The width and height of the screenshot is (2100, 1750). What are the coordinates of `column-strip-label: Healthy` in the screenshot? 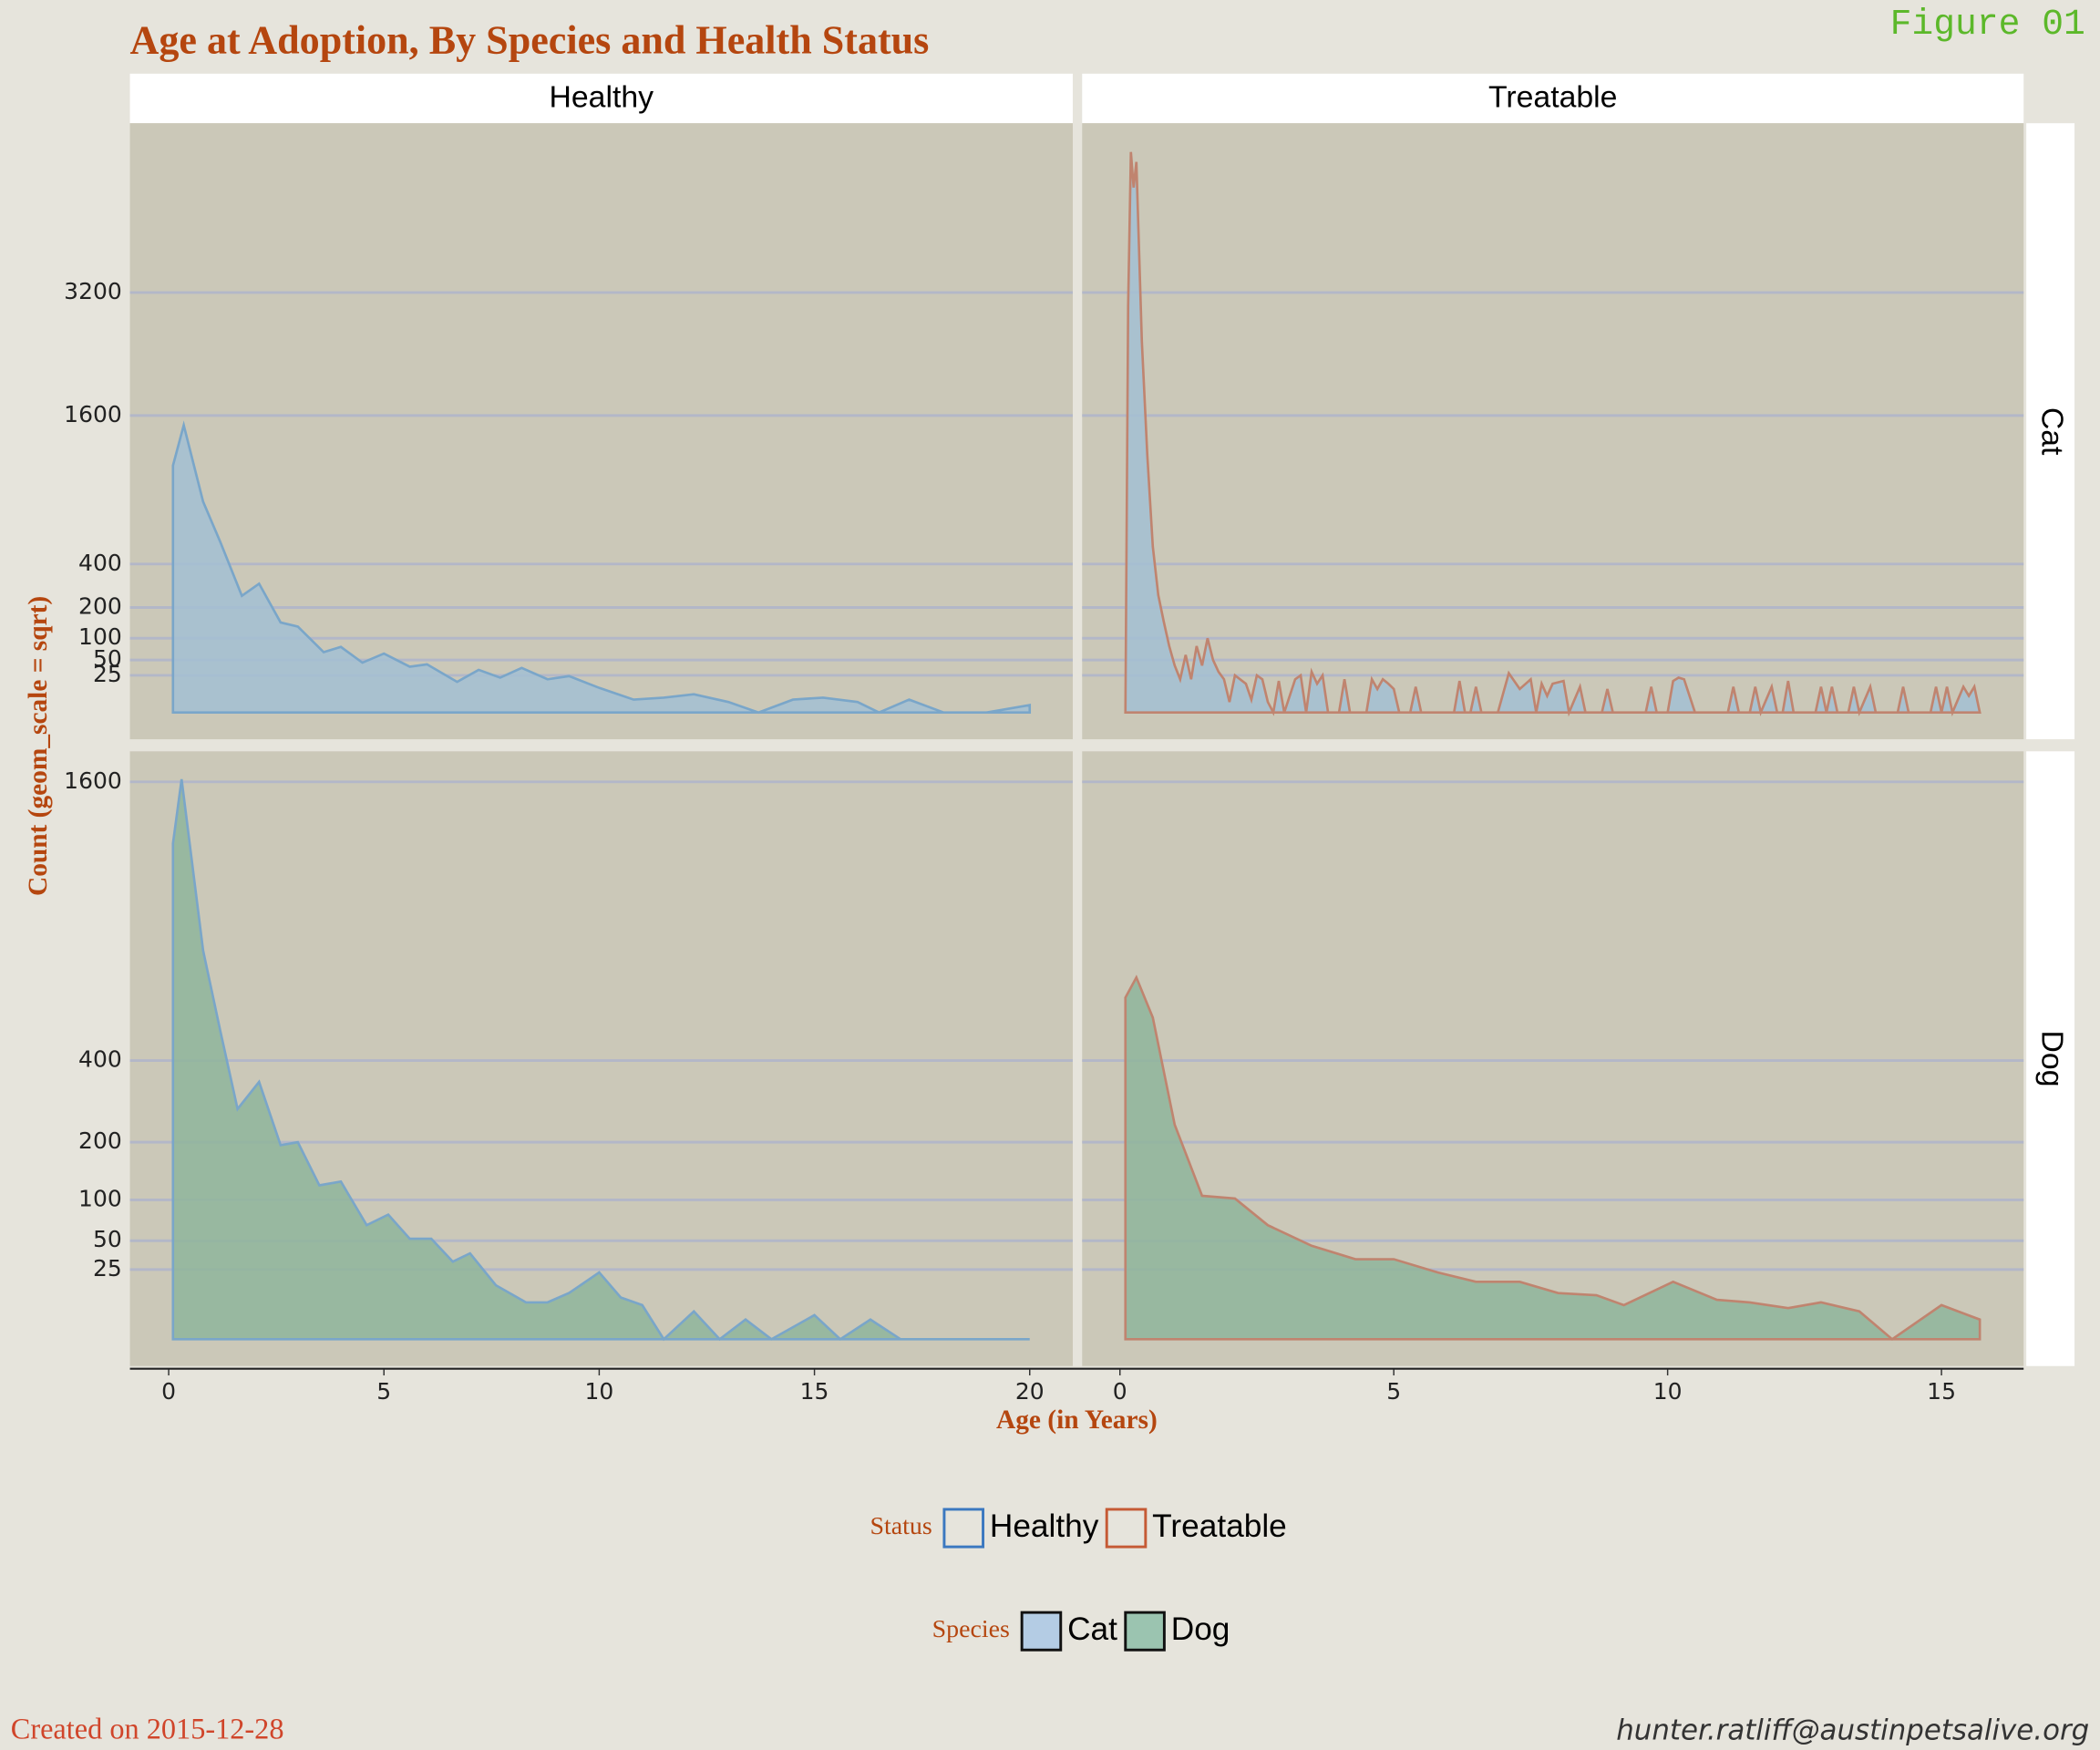 It's located at (601, 98).